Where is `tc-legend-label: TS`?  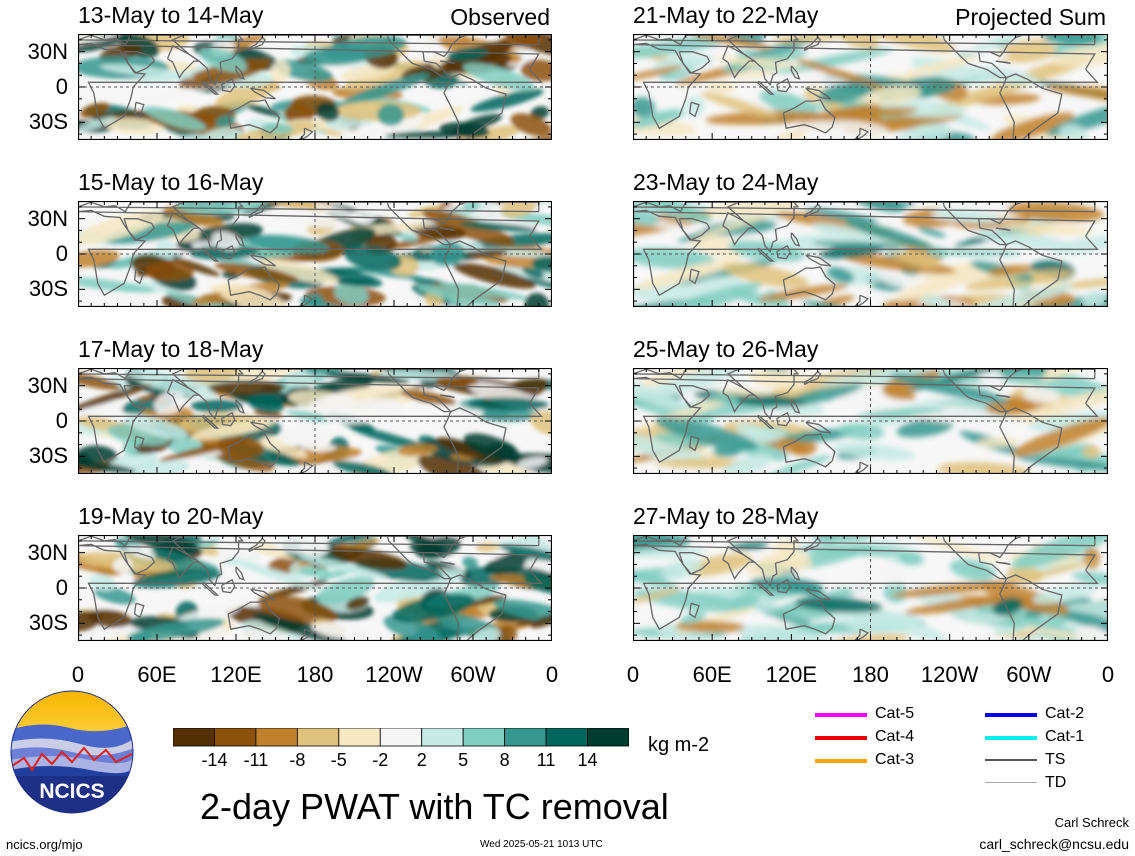 tc-legend-label: TS is located at coordinates (1055, 759).